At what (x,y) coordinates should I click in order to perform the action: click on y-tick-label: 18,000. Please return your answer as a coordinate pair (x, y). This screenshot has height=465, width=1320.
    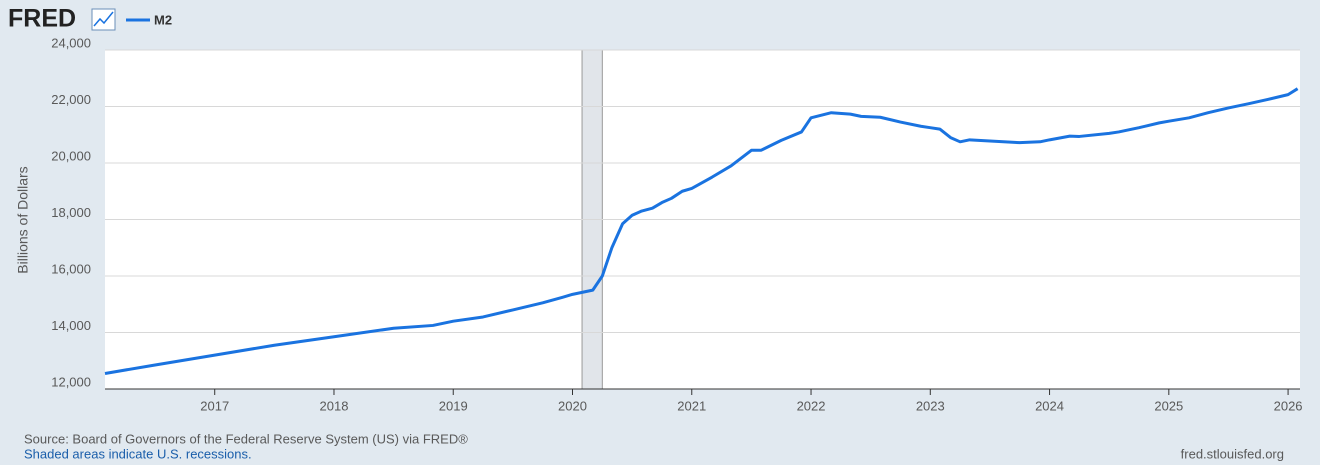
    Looking at the image, I should click on (71, 212).